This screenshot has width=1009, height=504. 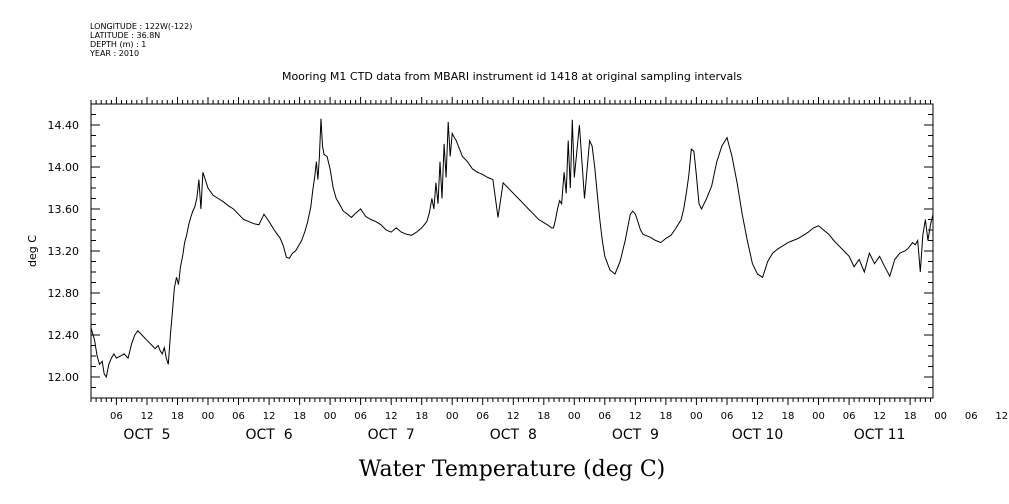 What do you see at coordinates (64, 293) in the screenshot?
I see `y-tick-label: 12.80` at bounding box center [64, 293].